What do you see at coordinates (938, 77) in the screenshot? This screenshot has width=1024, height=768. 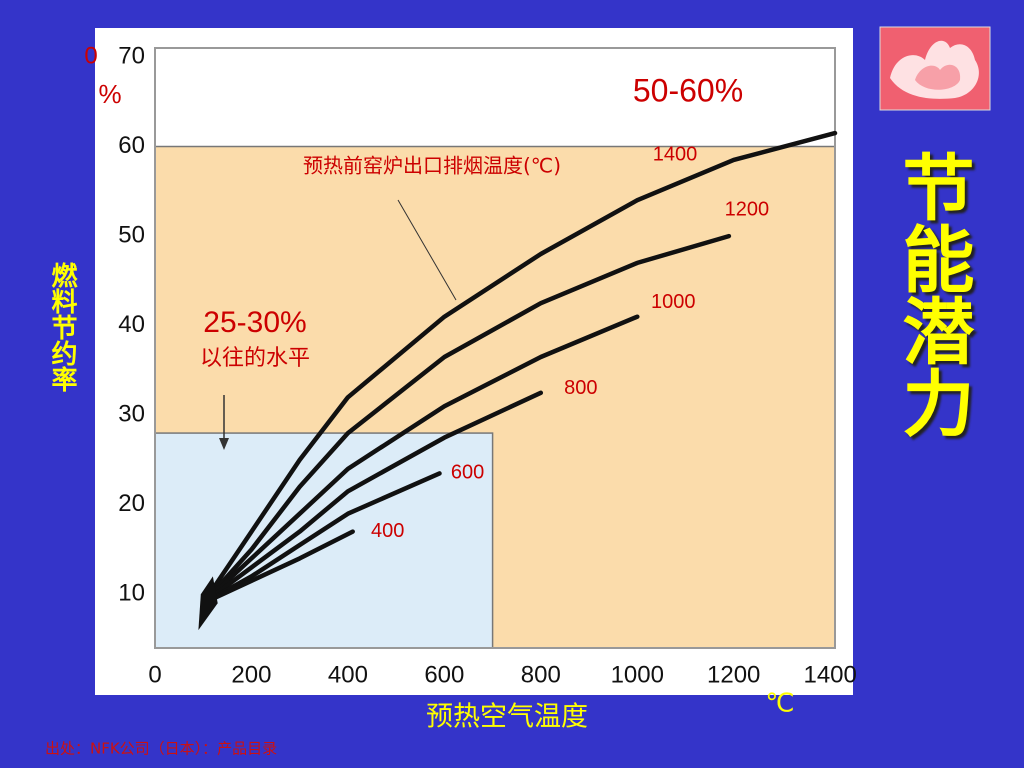 I see `logo-flame-inner` at bounding box center [938, 77].